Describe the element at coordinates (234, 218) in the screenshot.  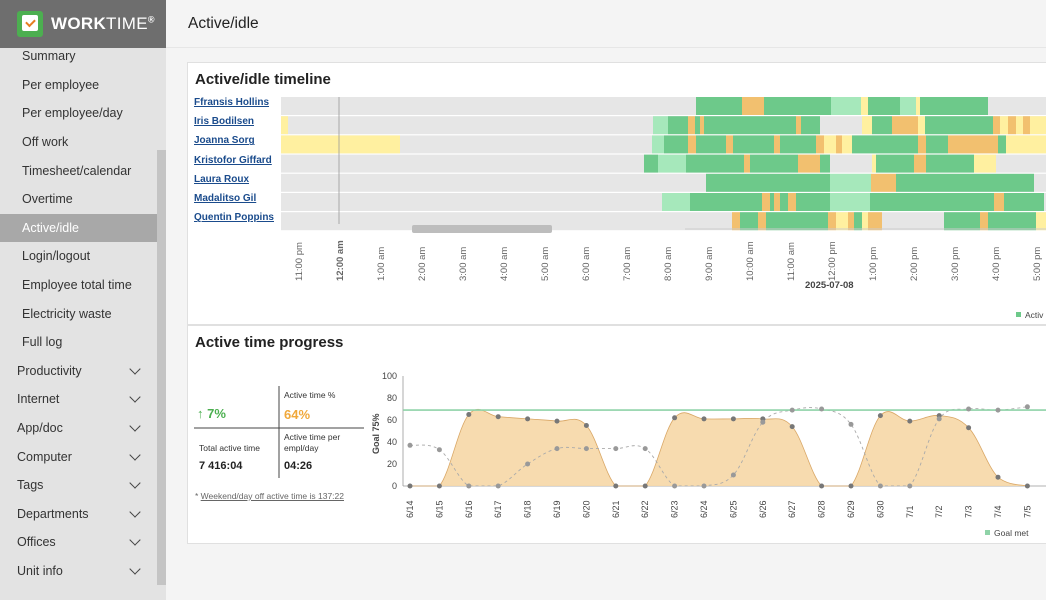
I see `employee-link: Quentin Poppins` at that location.